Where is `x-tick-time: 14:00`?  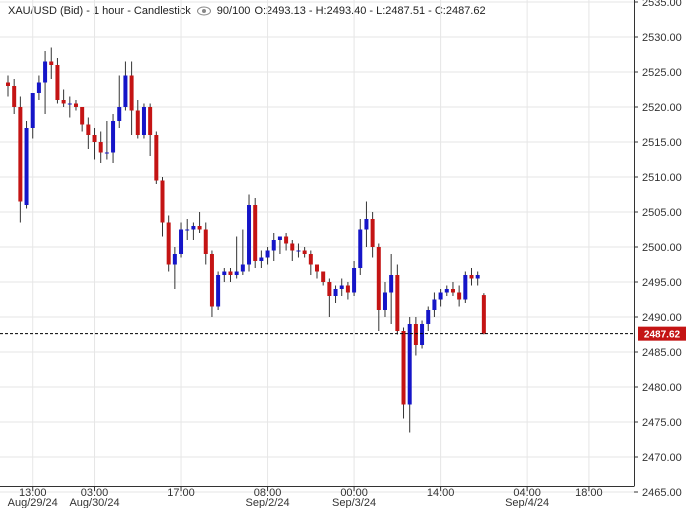
x-tick-time: 14:00 is located at coordinates (441, 493).